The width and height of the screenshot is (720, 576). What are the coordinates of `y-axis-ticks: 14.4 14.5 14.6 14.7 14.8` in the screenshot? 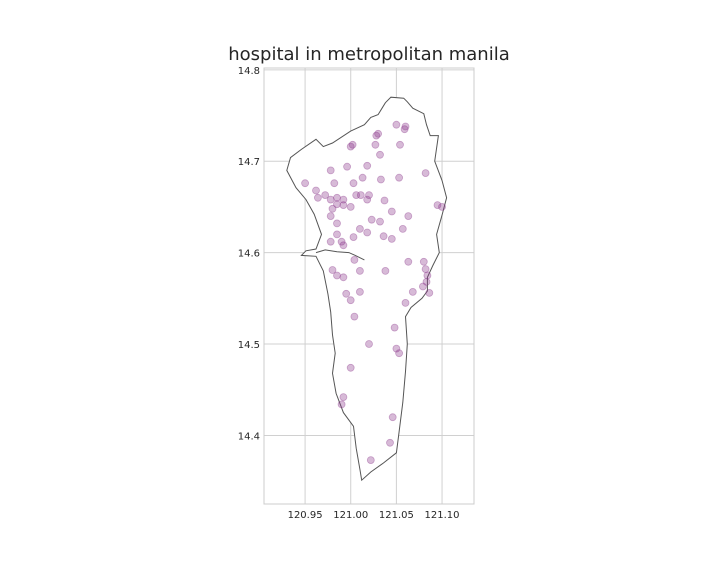 It's located at (249, 254).